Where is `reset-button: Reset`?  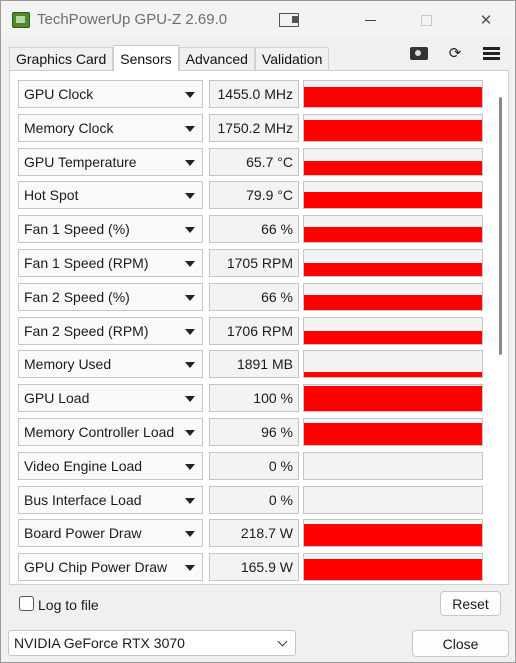
reset-button: Reset is located at coordinates (470, 603).